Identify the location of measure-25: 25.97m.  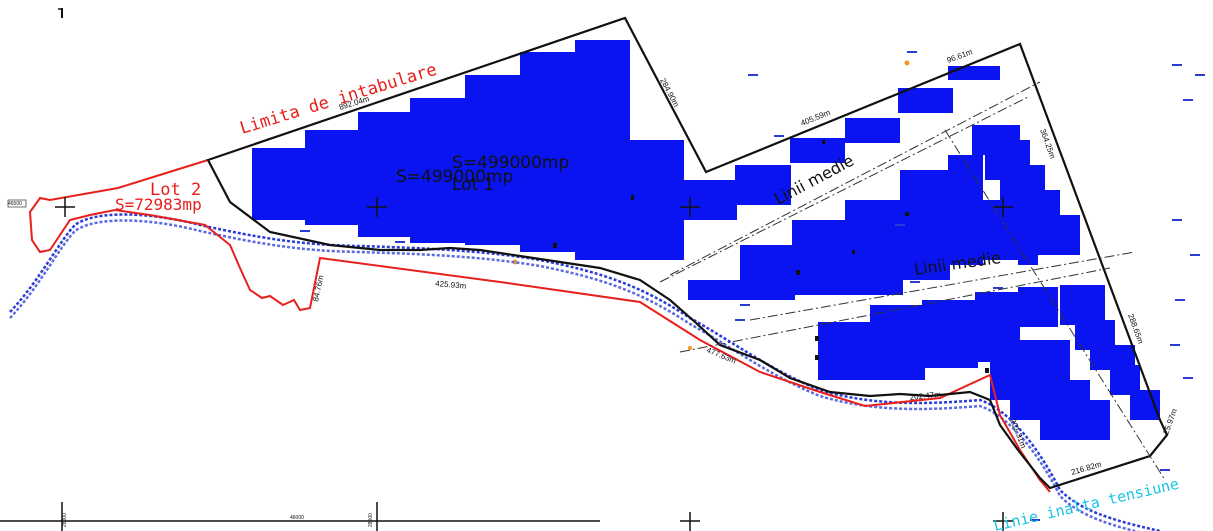
(1170, 421).